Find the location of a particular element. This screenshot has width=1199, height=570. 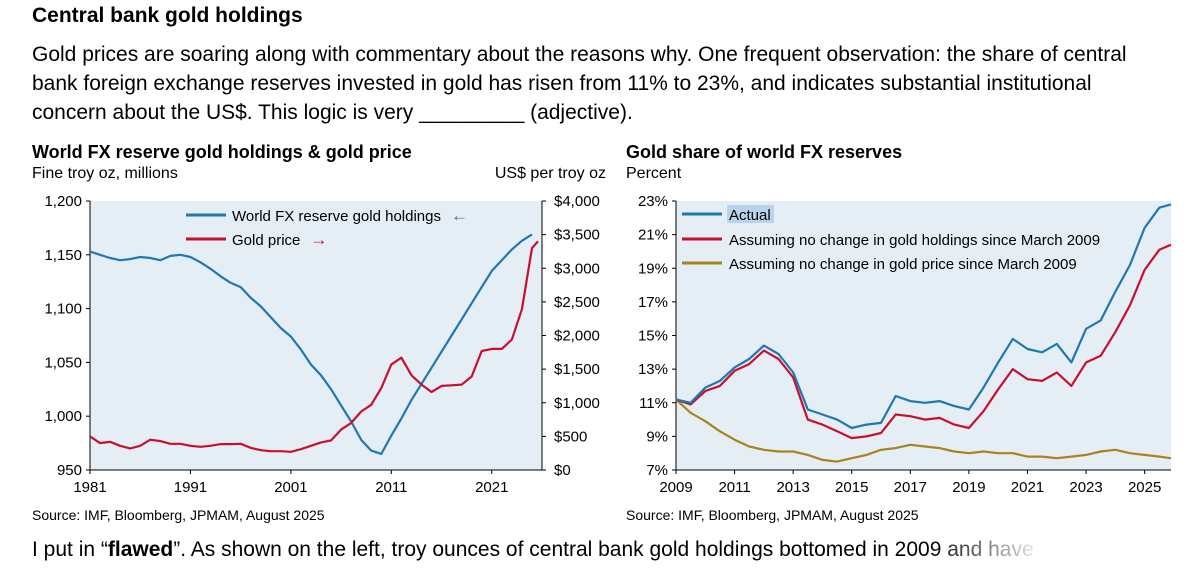

left-legend-label: Gold price is located at coordinates (266, 240).